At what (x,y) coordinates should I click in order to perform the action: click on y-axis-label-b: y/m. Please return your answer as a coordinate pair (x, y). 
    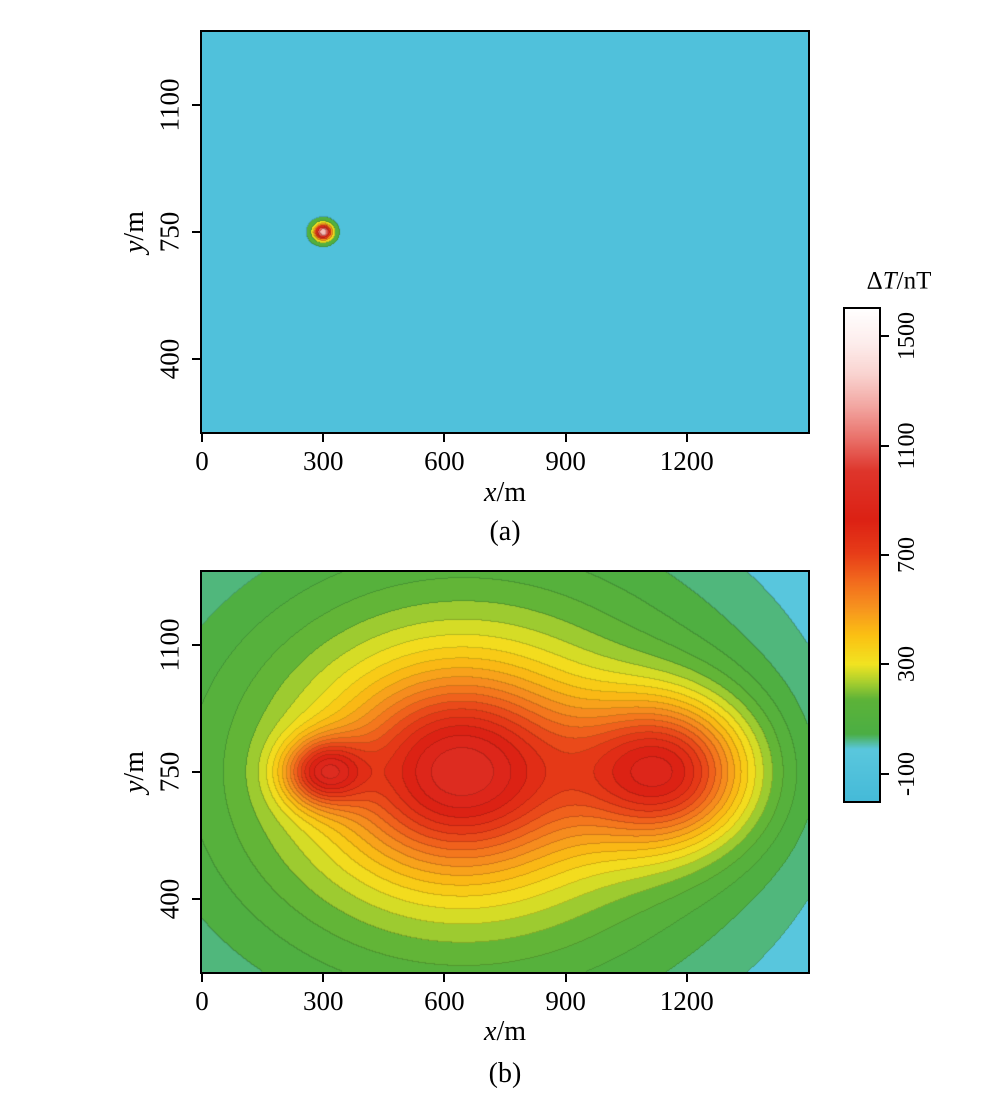
    Looking at the image, I should click on (134, 772).